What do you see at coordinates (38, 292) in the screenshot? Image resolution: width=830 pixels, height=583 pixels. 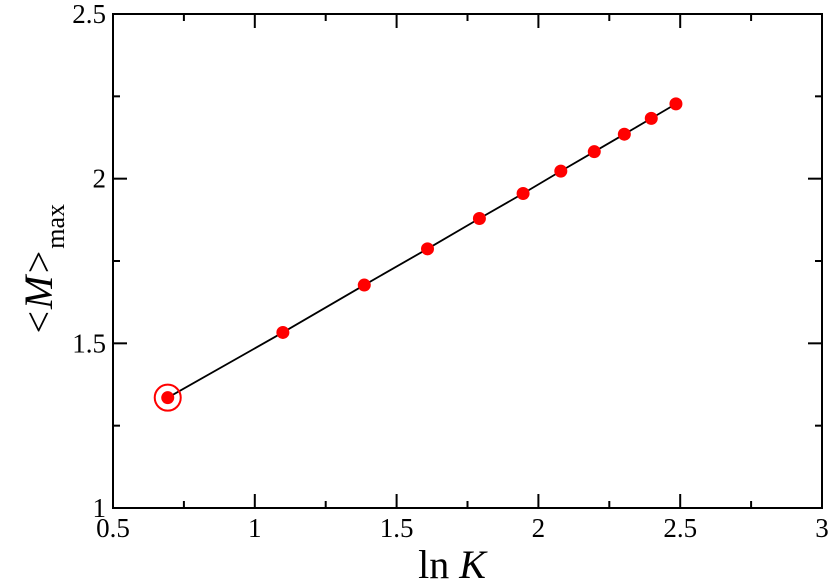 I see `y-axis-label-main: <M>` at bounding box center [38, 292].